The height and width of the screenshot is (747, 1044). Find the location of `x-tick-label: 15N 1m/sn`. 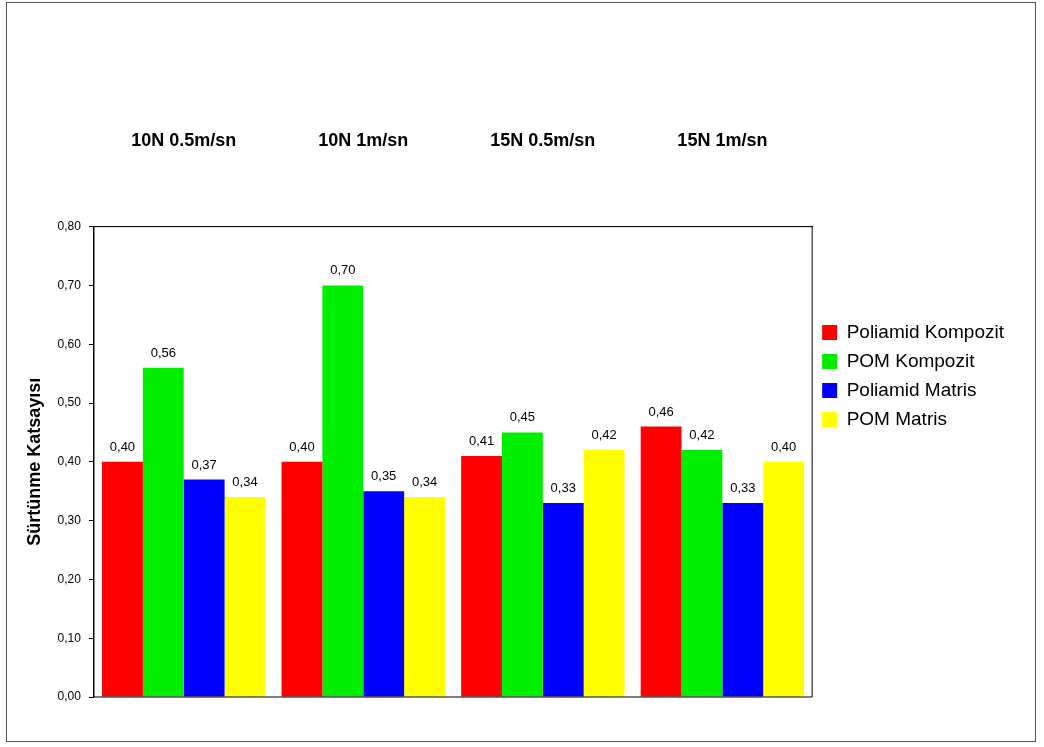

x-tick-label: 15N 1m/sn is located at coordinates (722, 139).